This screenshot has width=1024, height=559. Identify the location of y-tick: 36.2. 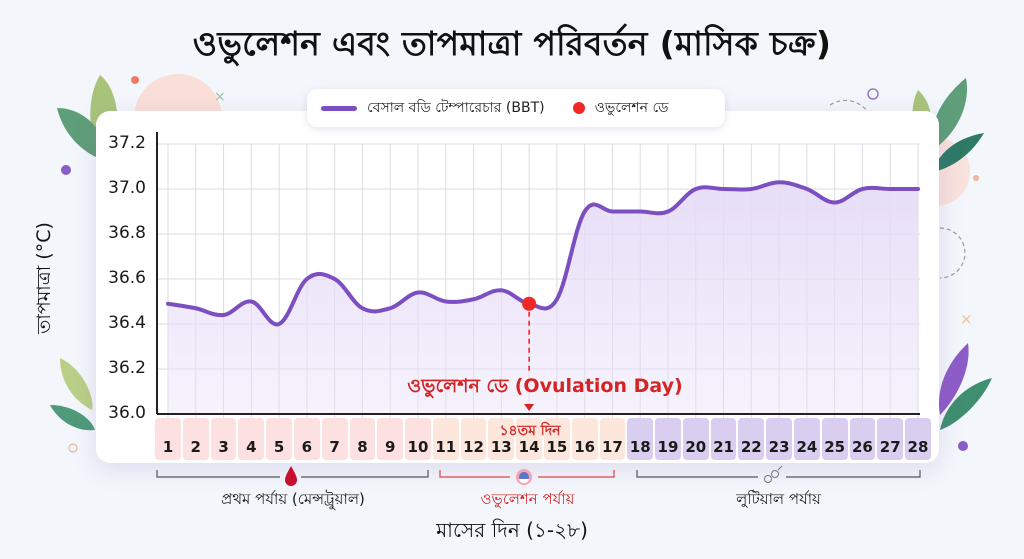
(127, 368).